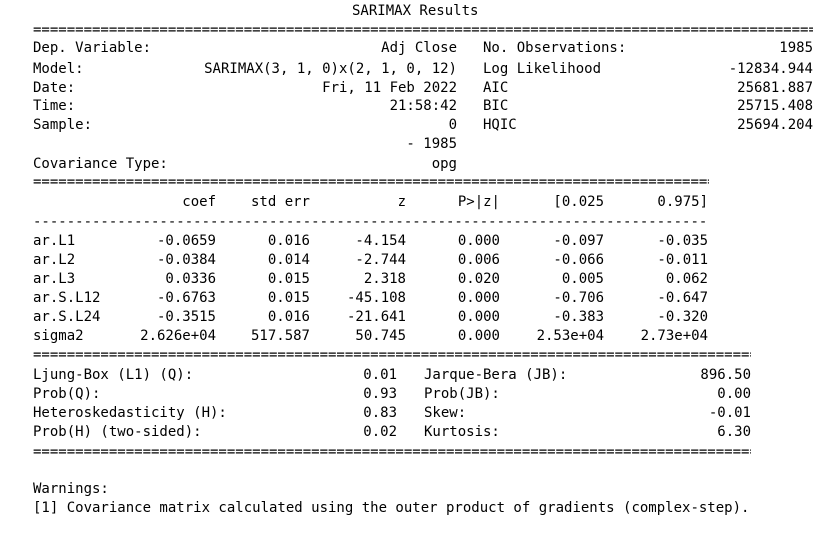  What do you see at coordinates (280, 336) in the screenshot?
I see `coef-cell: 517.587` at bounding box center [280, 336].